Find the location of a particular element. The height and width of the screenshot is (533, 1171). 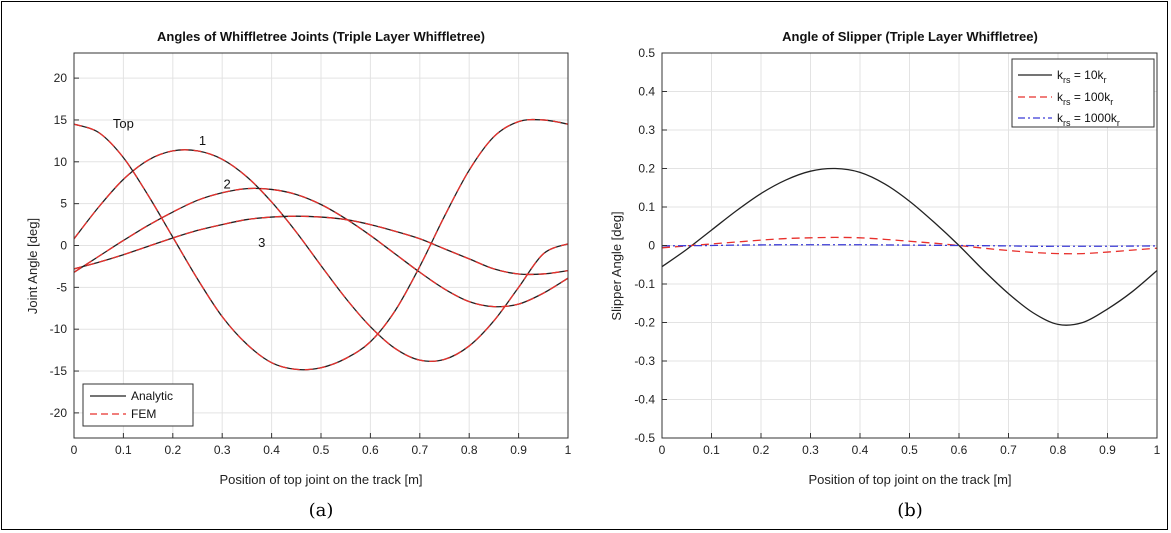

chart-a-y-tick-label: -15 is located at coordinates (59, 371).